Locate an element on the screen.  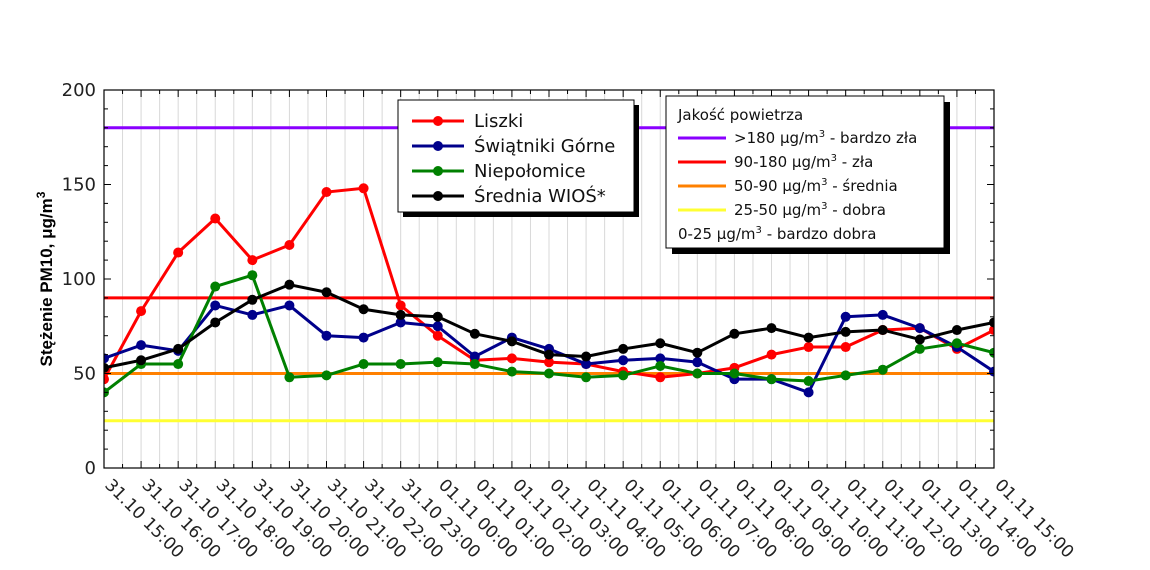
y-tick-label: 50 is located at coordinates (84, 374).